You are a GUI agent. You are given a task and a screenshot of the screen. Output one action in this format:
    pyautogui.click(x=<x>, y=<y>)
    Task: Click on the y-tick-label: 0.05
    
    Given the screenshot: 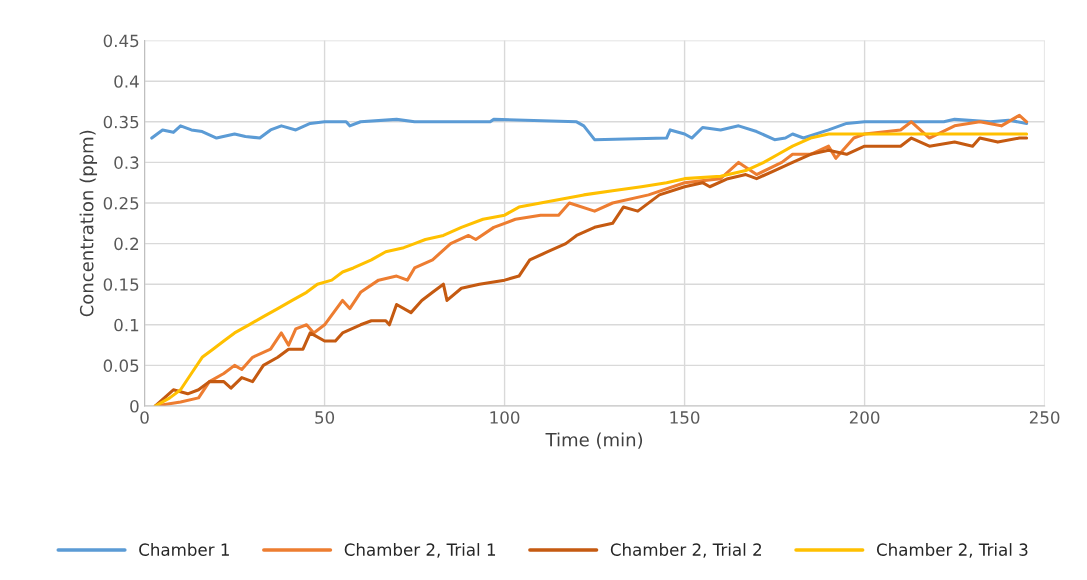 What is the action you would take?
    pyautogui.click(x=121, y=365)
    